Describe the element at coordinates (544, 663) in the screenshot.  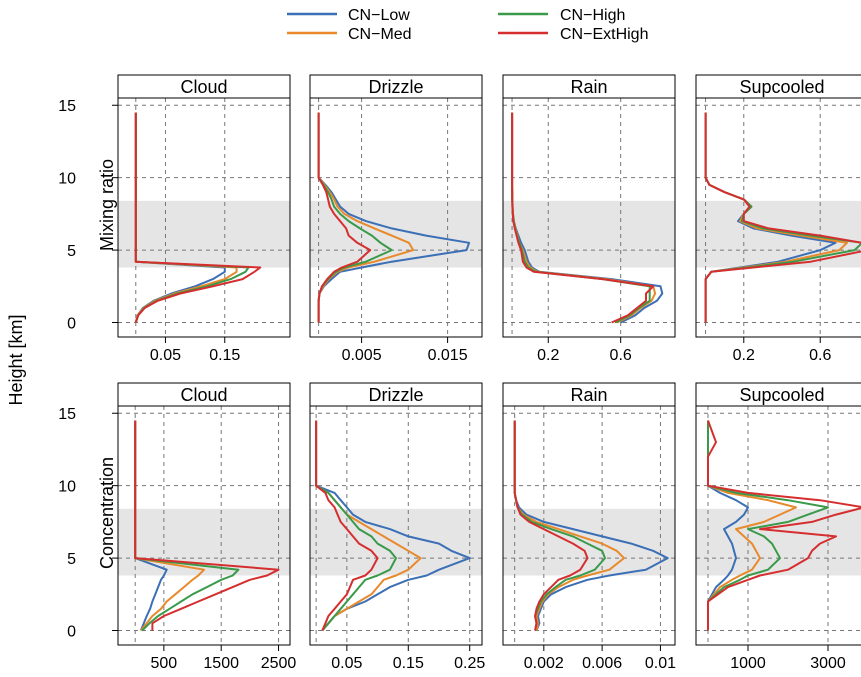
I see `panel-concentration-rain-xtick-label: 0.002` at that location.